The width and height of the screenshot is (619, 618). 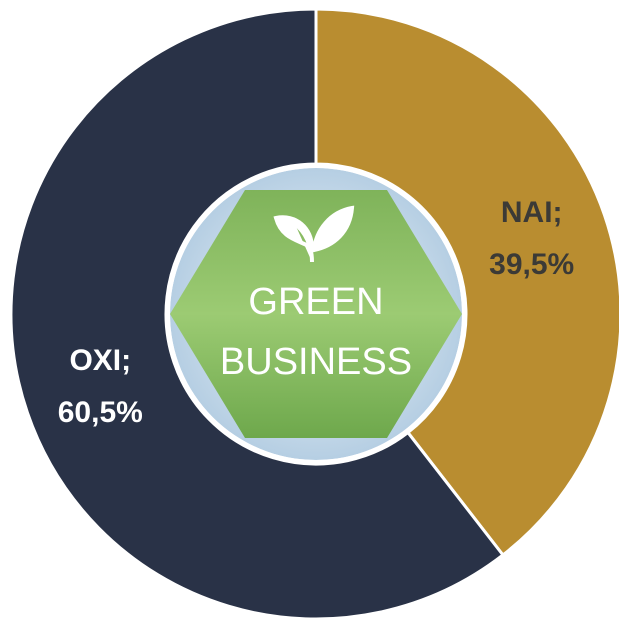 What do you see at coordinates (100, 360) in the screenshot?
I see `category-label: OXI;` at bounding box center [100, 360].